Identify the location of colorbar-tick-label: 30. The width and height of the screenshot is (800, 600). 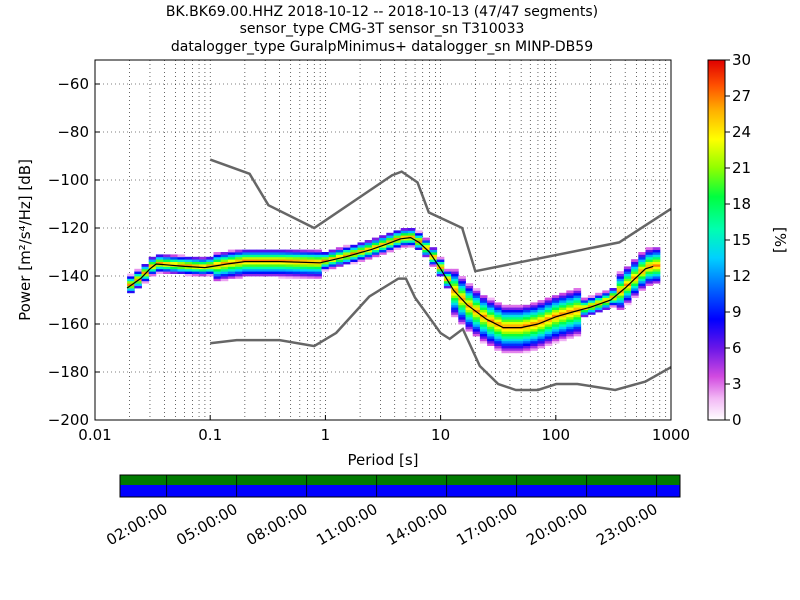
(741, 60).